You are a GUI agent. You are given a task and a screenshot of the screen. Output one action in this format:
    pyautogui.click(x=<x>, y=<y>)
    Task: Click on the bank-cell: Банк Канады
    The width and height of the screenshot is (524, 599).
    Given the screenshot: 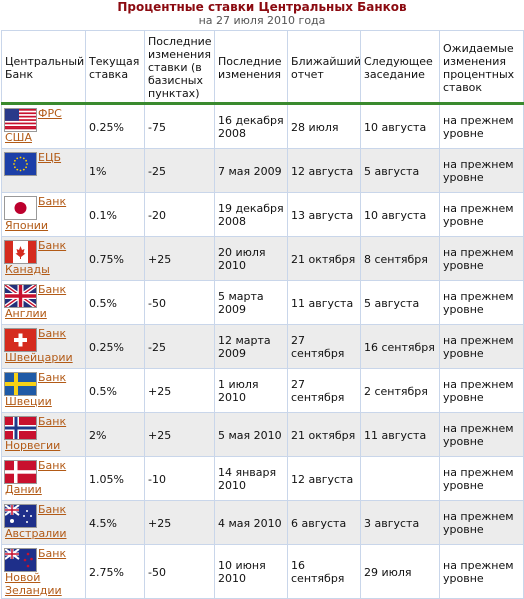 What is the action you would take?
    pyautogui.click(x=43, y=258)
    